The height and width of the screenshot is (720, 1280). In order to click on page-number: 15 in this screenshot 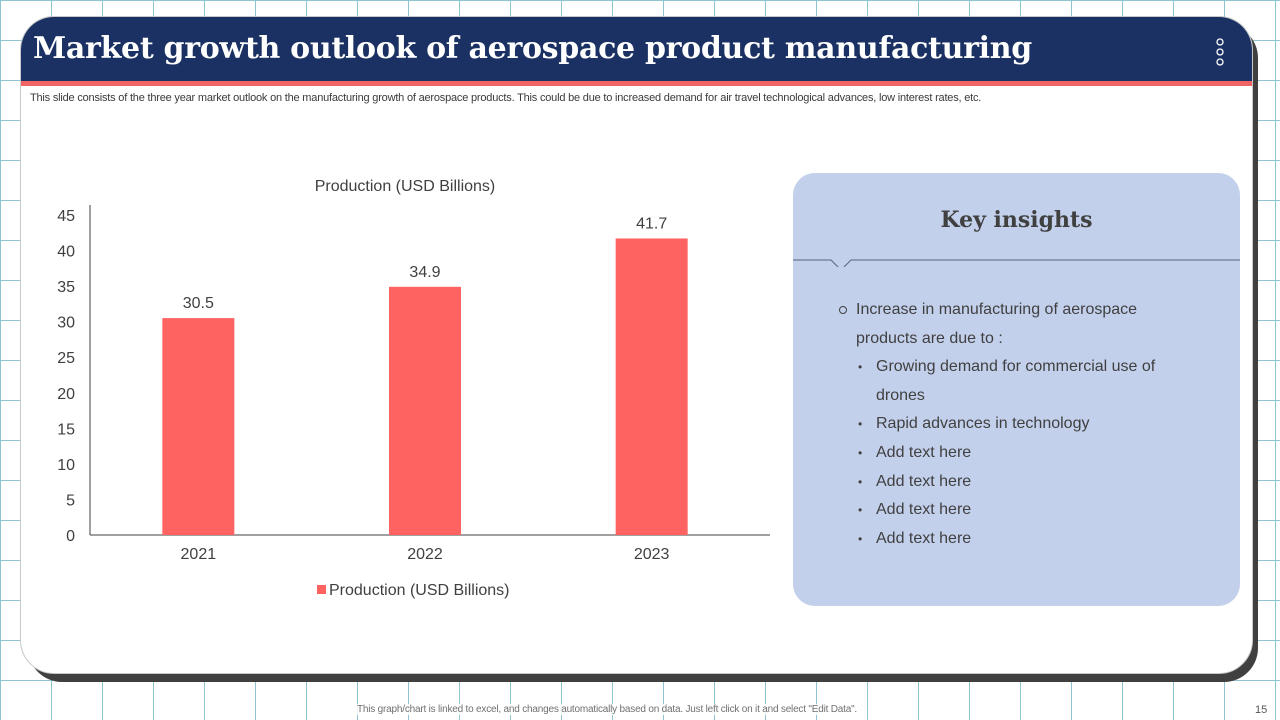, I will do `click(1261, 710)`.